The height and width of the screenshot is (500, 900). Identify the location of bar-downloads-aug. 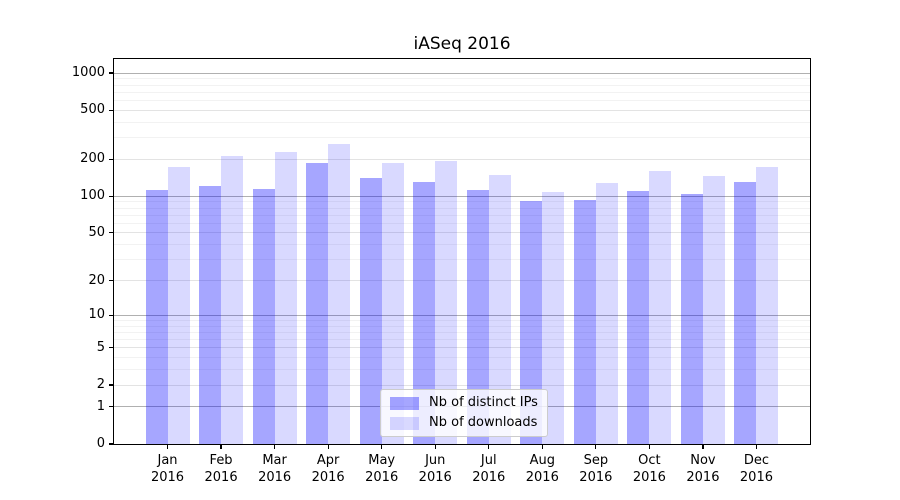
(553, 318).